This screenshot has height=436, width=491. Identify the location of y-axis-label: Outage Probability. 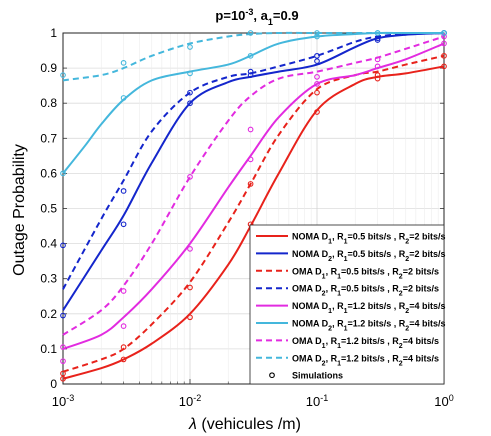
(19, 210).